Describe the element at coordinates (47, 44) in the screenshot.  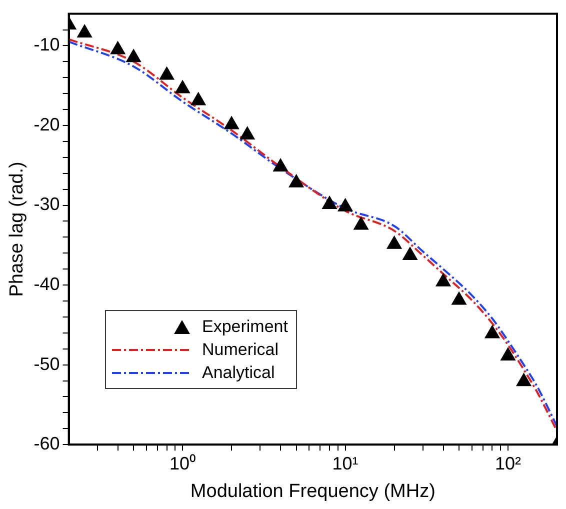
I see `y-tick-label: -10` at that location.